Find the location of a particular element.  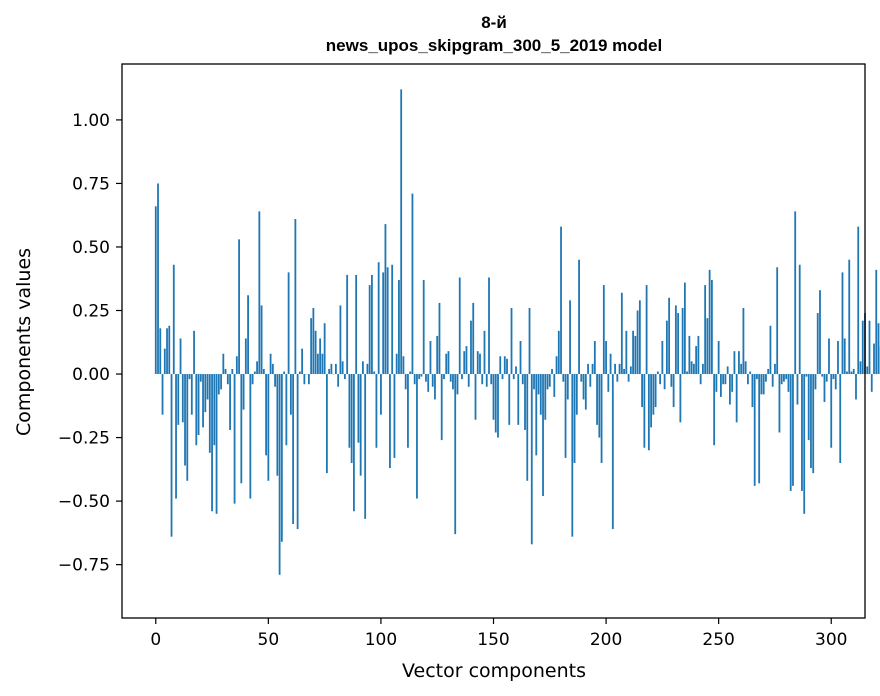

chart-title: 8-й is located at coordinates (494, 22).